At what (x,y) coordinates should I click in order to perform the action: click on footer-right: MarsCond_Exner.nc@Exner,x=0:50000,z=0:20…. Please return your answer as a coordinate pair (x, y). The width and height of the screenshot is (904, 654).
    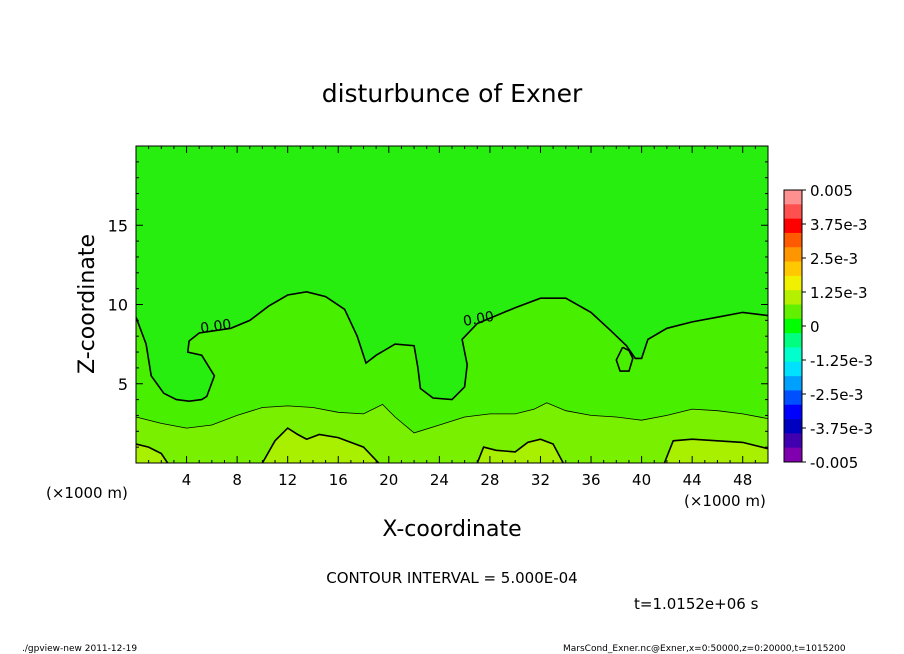
    Looking at the image, I should click on (704, 649).